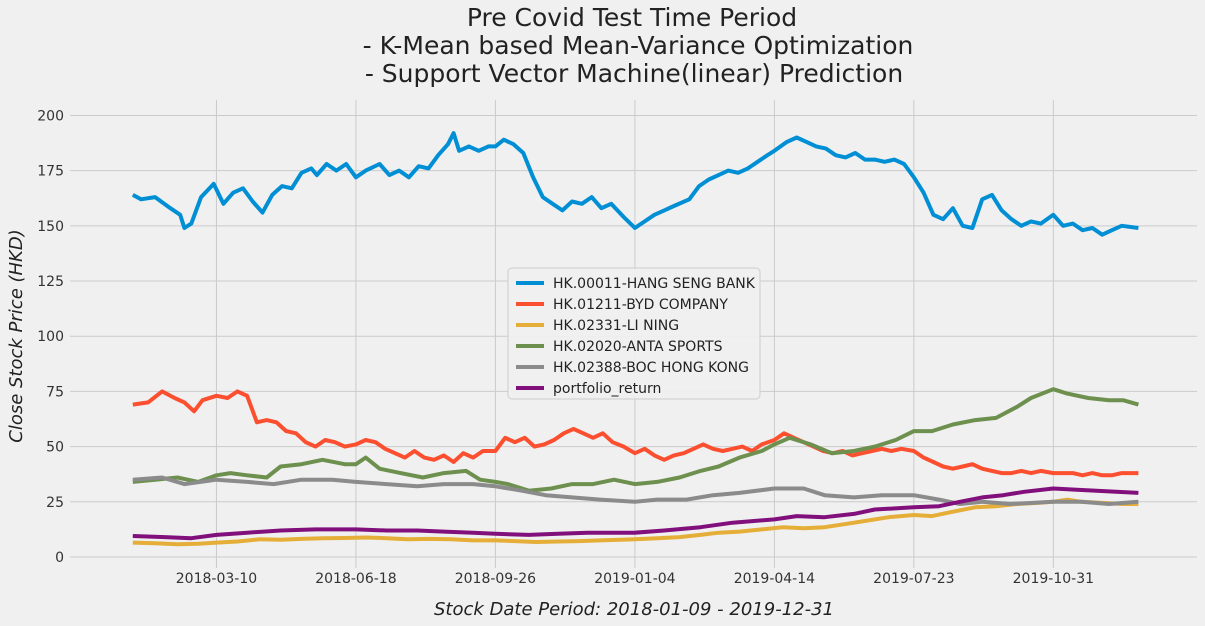  Describe the element at coordinates (50, 172) in the screenshot. I see `y-tick-label: 175` at that location.